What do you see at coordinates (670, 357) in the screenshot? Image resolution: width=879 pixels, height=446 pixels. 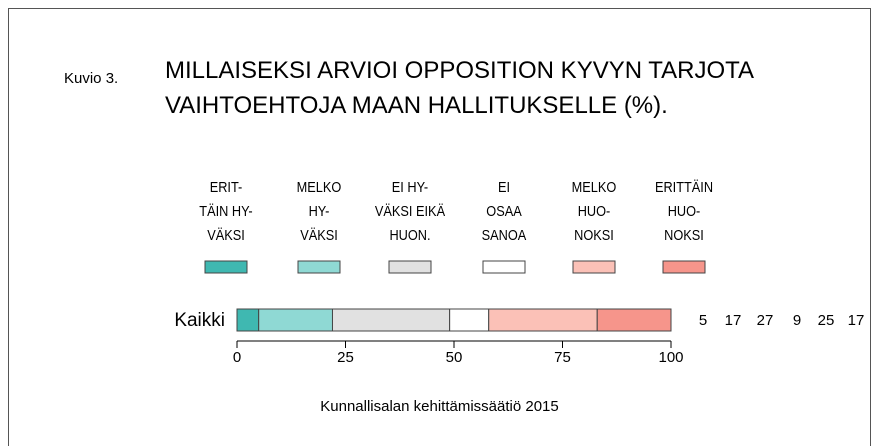 I see `x-tick-label: 100` at bounding box center [670, 357].